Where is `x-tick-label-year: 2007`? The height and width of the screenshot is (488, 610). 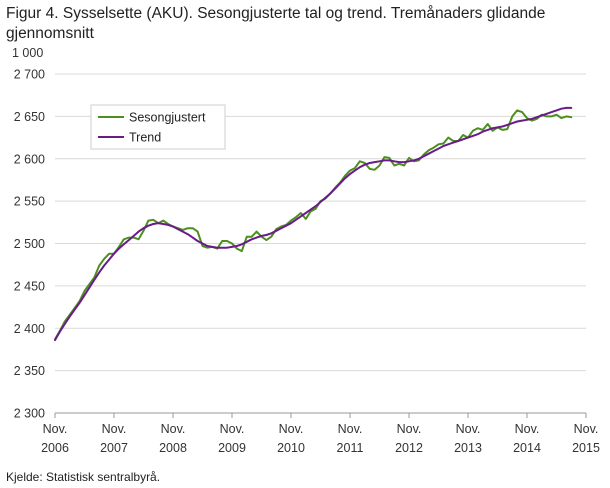 x-tick-label-year: 2007 is located at coordinates (114, 448).